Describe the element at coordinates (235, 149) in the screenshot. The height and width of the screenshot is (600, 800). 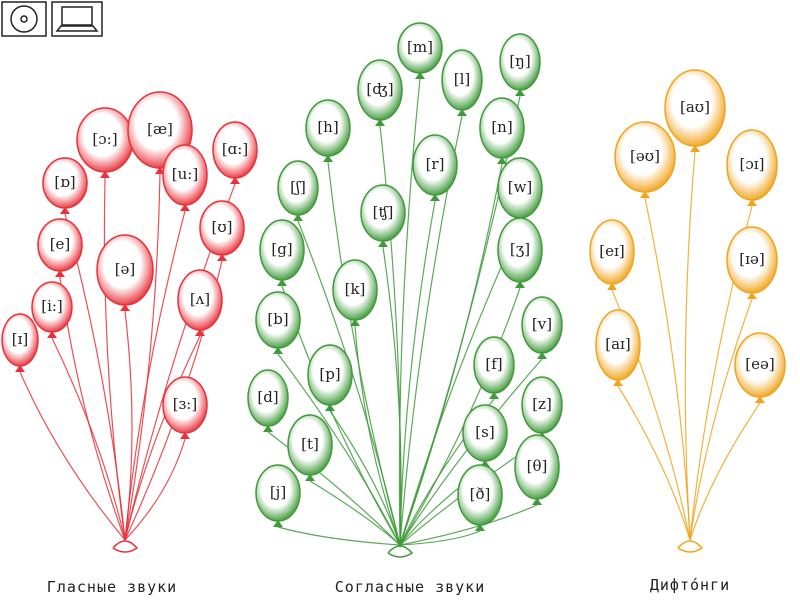
I see `phoneme-label: [ɑ:]` at that location.